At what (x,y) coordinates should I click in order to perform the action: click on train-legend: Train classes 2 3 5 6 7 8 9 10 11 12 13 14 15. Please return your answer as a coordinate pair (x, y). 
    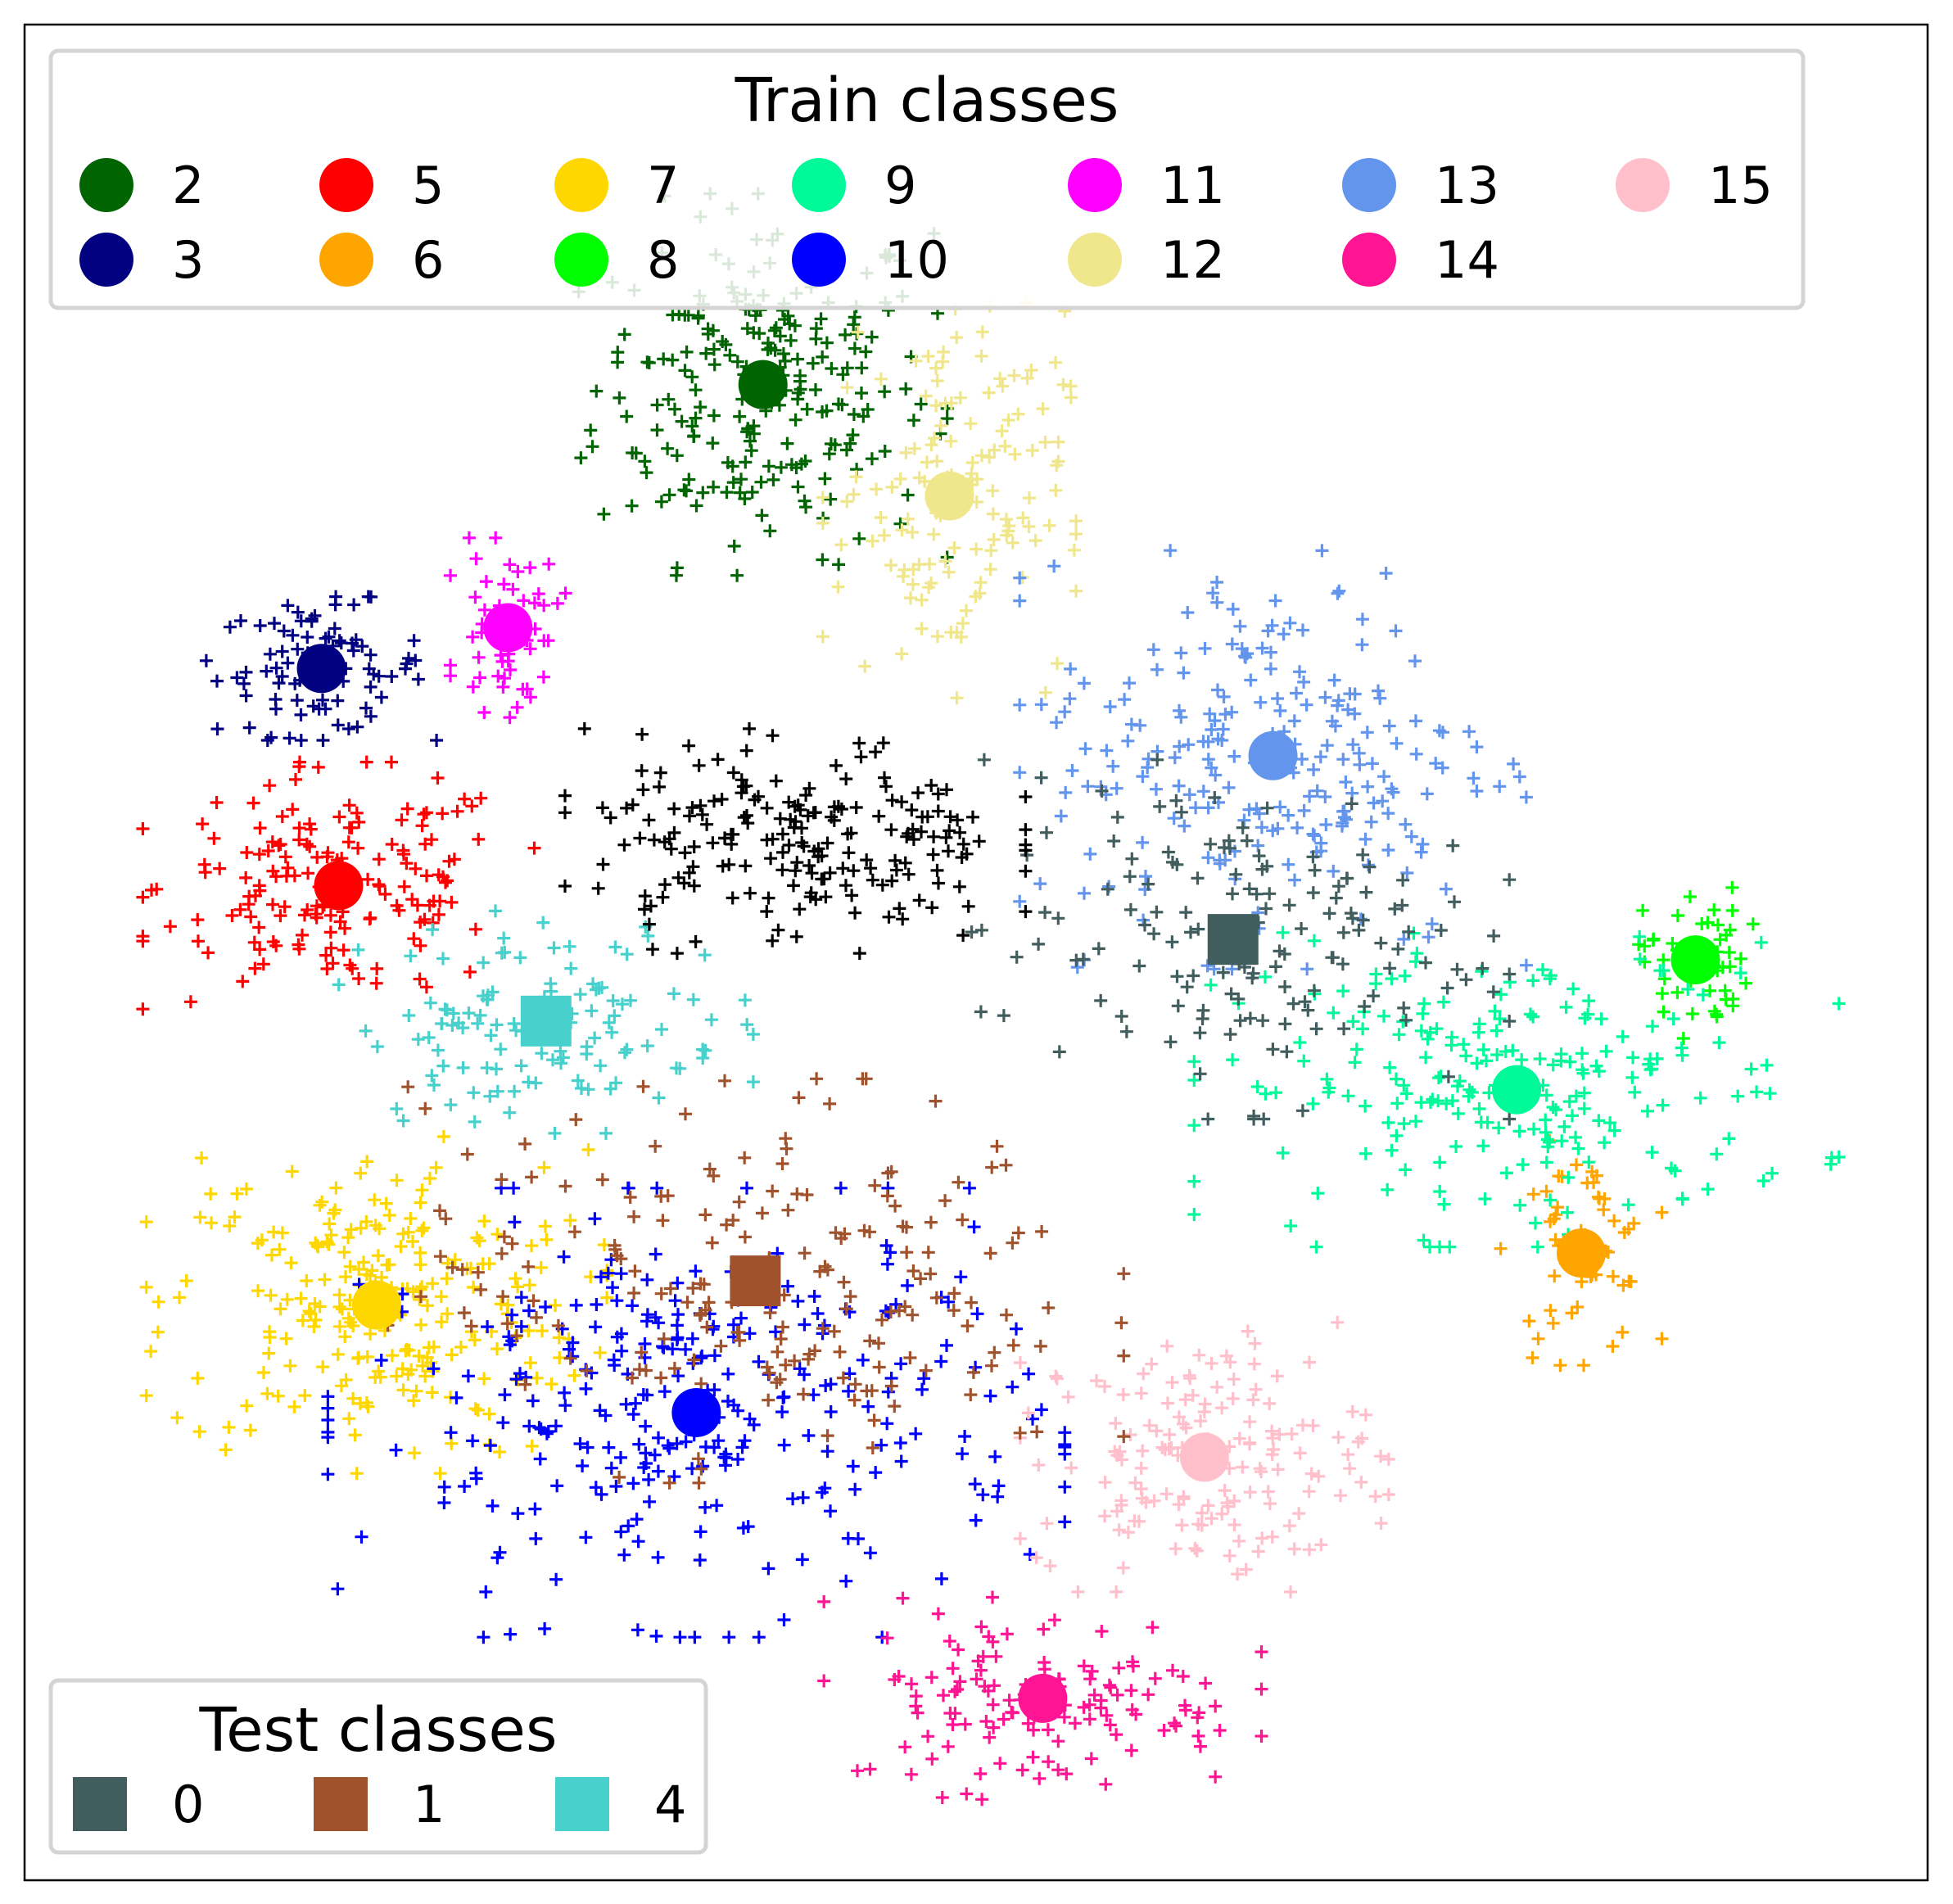
    Looking at the image, I should click on (927, 179).